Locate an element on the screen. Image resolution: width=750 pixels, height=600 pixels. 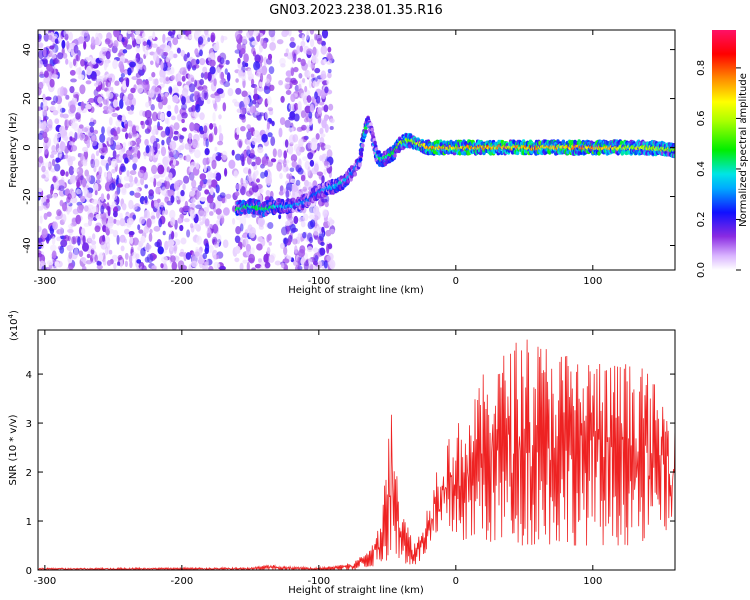
figure-title: GN03.2023.238.01.35.R16 is located at coordinates (356, 10).